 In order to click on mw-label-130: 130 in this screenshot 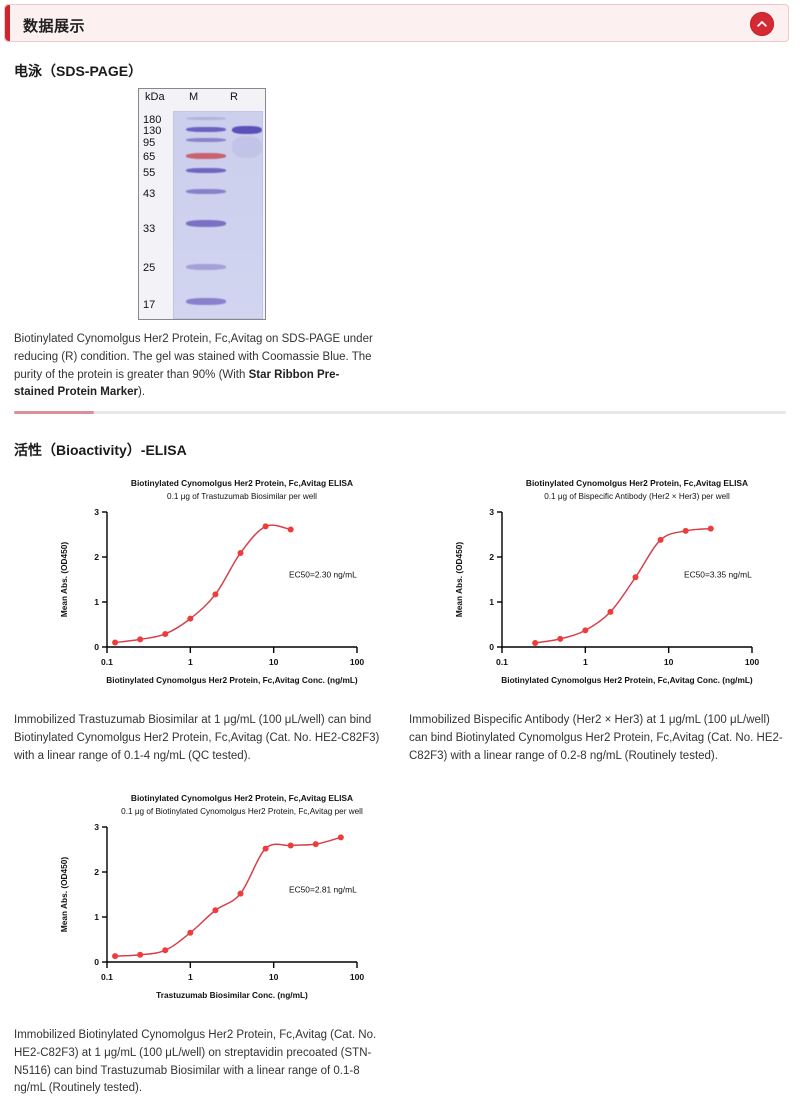, I will do `click(152, 131)`.